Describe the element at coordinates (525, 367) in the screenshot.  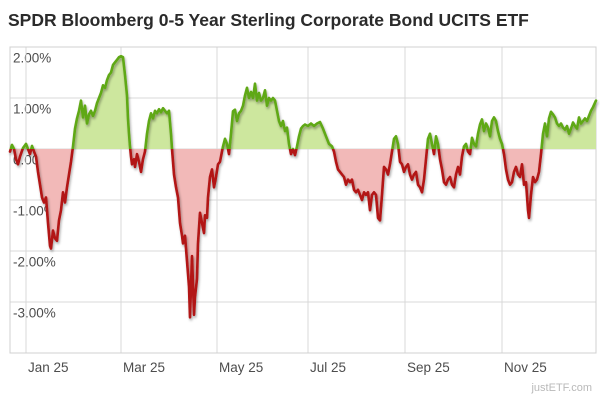
I see `x-axis-label: Nov 25` at that location.